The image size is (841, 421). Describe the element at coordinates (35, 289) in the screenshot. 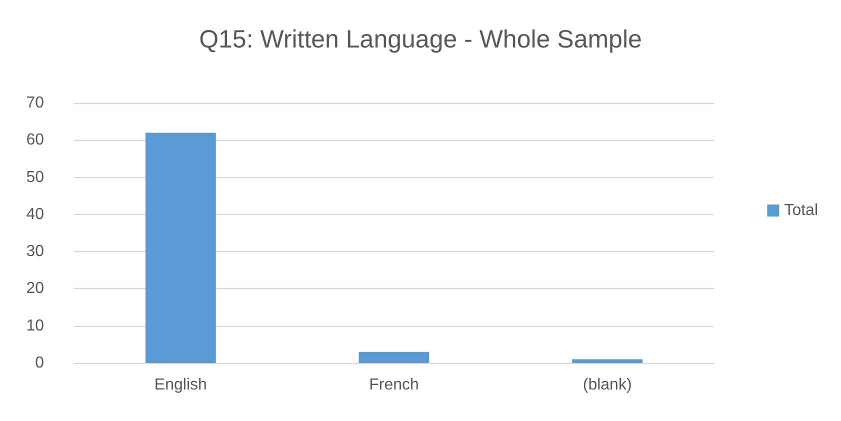

I see `y-tick-label: 20` at that location.